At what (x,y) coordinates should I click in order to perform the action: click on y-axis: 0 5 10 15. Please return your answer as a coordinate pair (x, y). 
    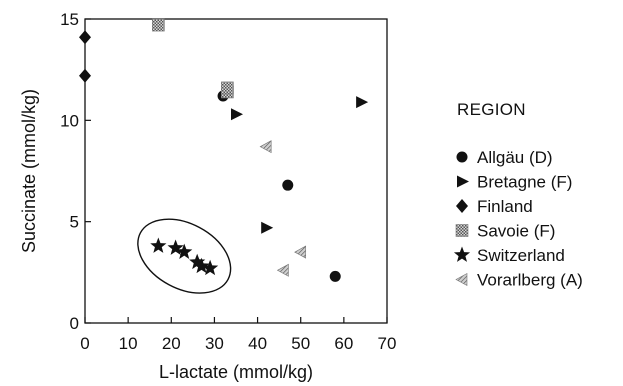
    Looking at the image, I should click on (75, 171).